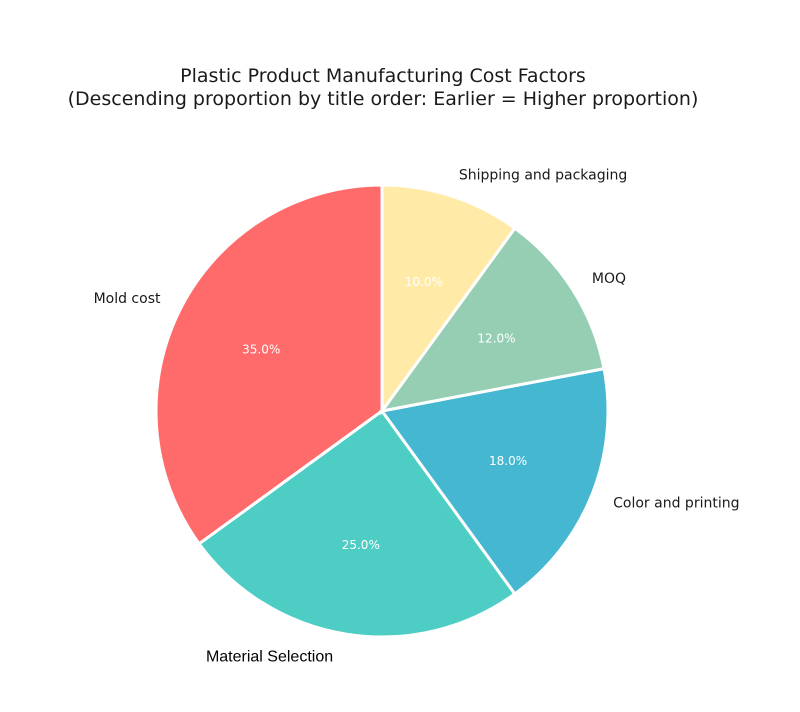  I want to click on pie-category-label: Shipping and packaging, so click(543, 176).